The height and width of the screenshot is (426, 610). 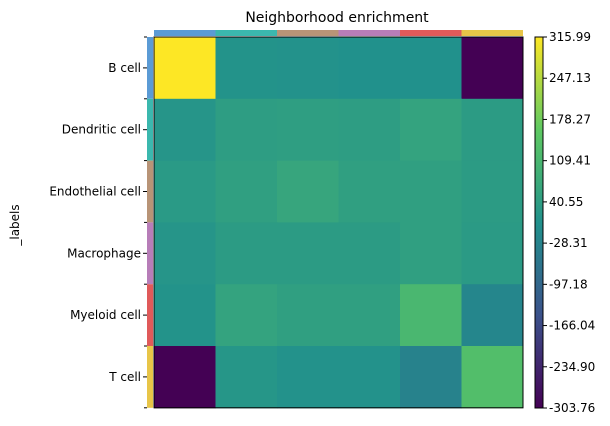 I want to click on y-tick-label: B cell, so click(x=124, y=68).